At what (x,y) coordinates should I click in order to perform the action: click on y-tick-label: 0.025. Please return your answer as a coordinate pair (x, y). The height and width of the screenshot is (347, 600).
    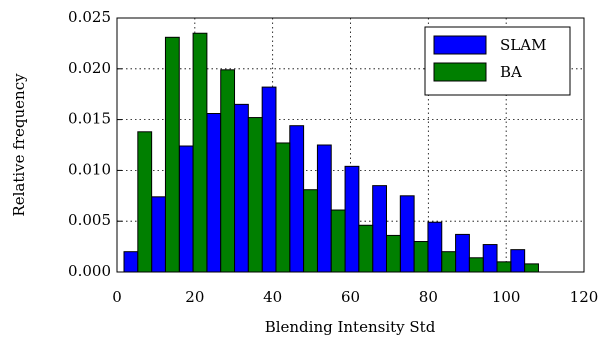
    Looking at the image, I should click on (89, 17).